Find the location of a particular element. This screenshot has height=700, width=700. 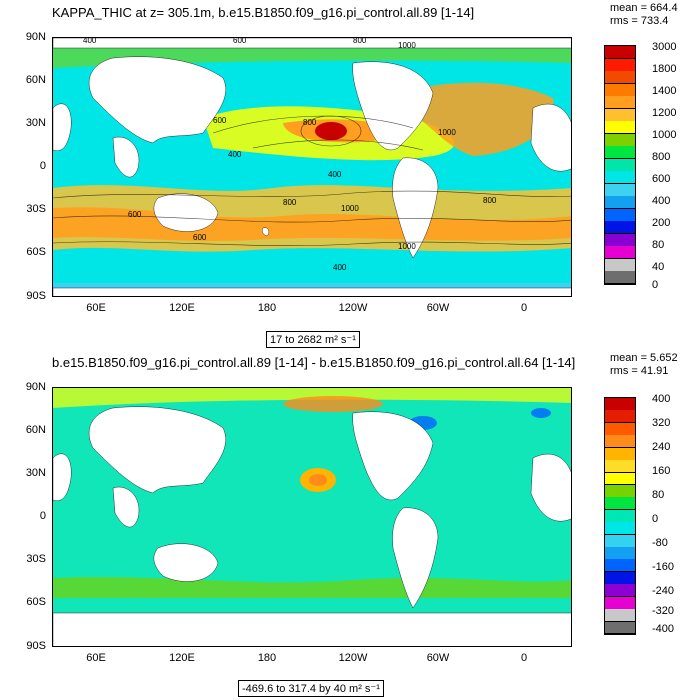

panel1-range: 17 to 2682 m² s⁻¹ is located at coordinates (313, 339).